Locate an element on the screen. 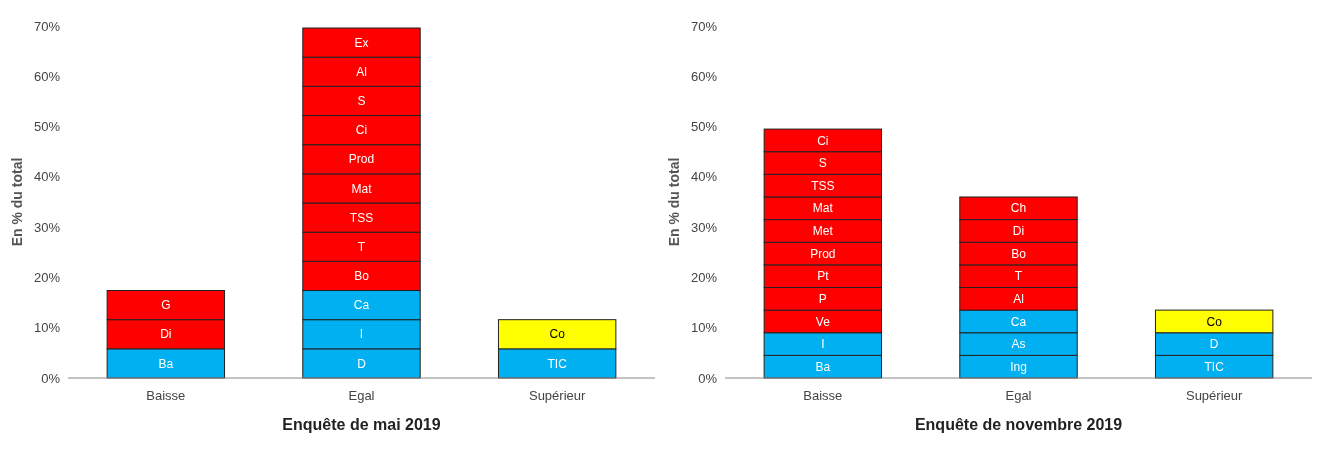 The width and height of the screenshot is (1330, 449). x-axis-title: Enquête de novembre 2019 is located at coordinates (1018, 424).